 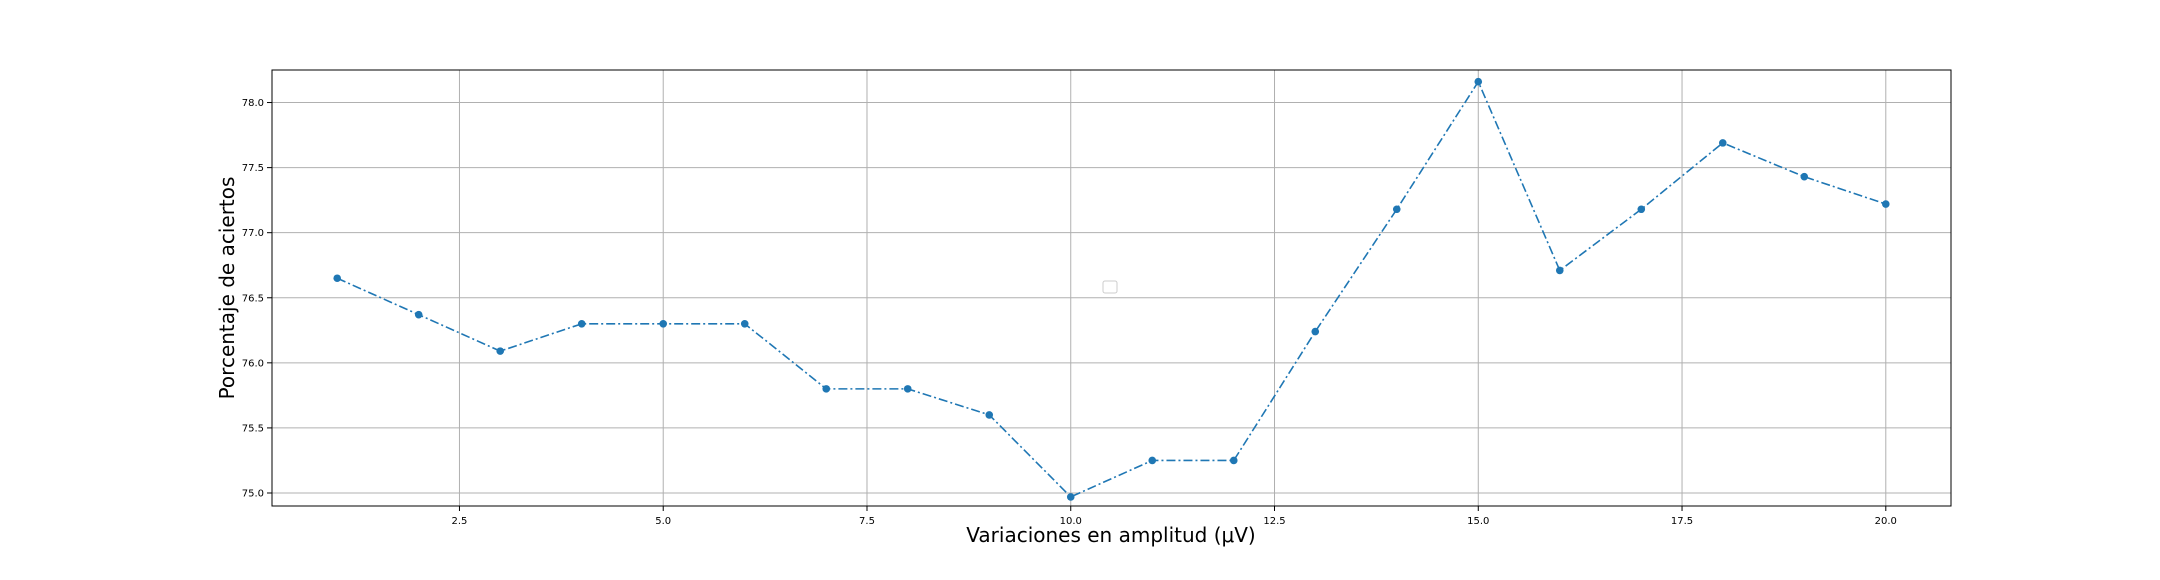 I want to click on y-tick-label: 75.5, so click(x=253, y=428).